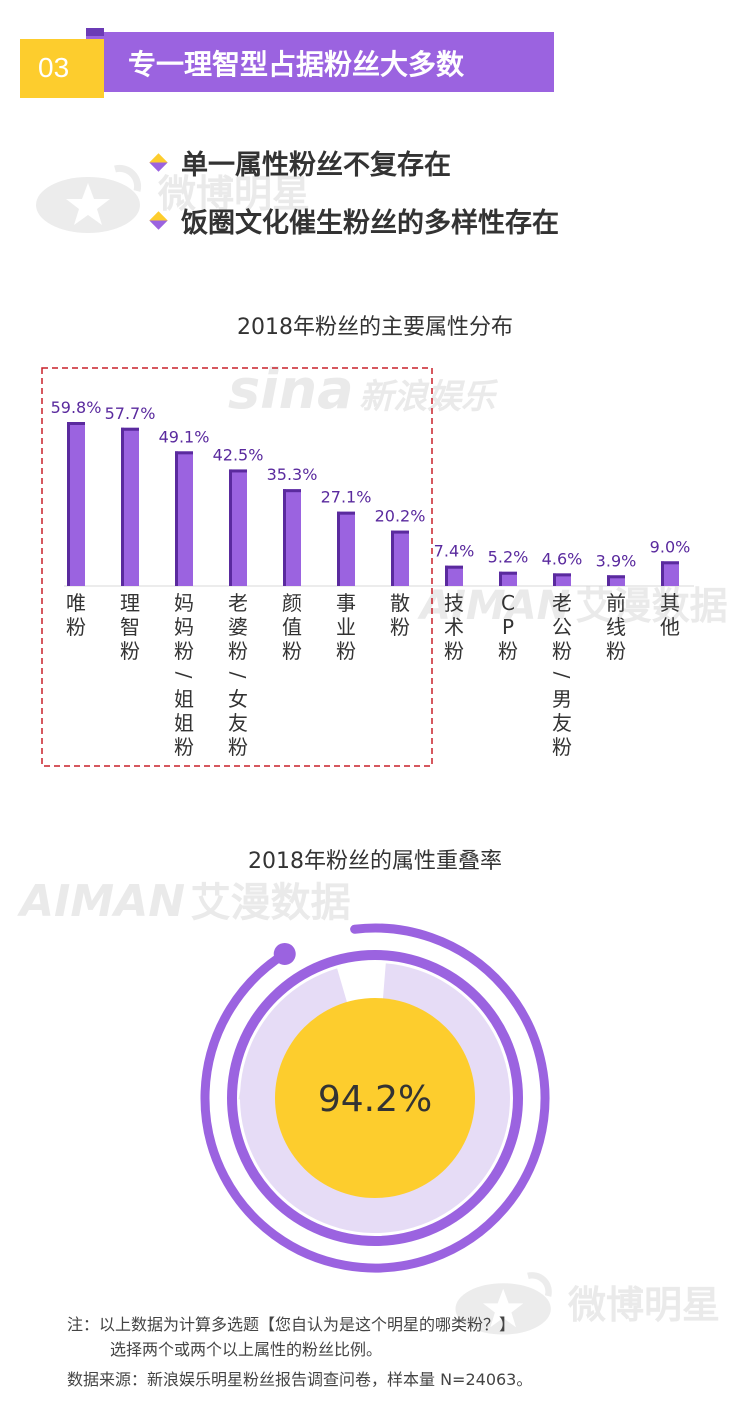 This screenshot has width=750, height=1415. I want to click on bar-value-label: 59.8%, so click(76, 407).